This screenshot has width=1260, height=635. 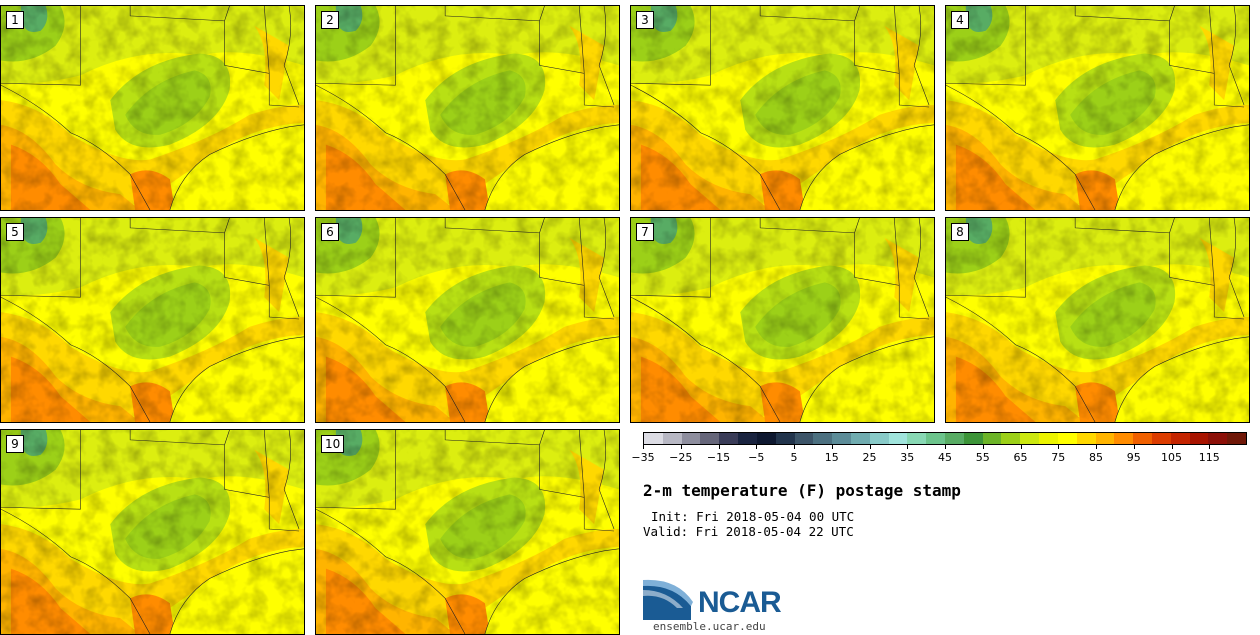 I want to click on colorbar-tick-label: 45, so click(x=945, y=457).